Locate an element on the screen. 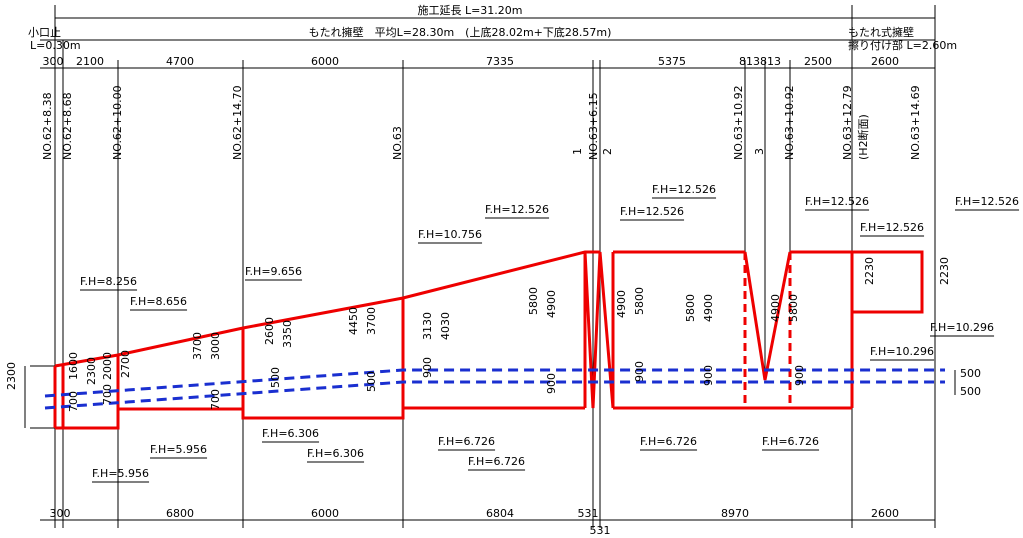 This screenshot has width=1023, height=538. bottom-dimension: 6000 is located at coordinates (325, 513).